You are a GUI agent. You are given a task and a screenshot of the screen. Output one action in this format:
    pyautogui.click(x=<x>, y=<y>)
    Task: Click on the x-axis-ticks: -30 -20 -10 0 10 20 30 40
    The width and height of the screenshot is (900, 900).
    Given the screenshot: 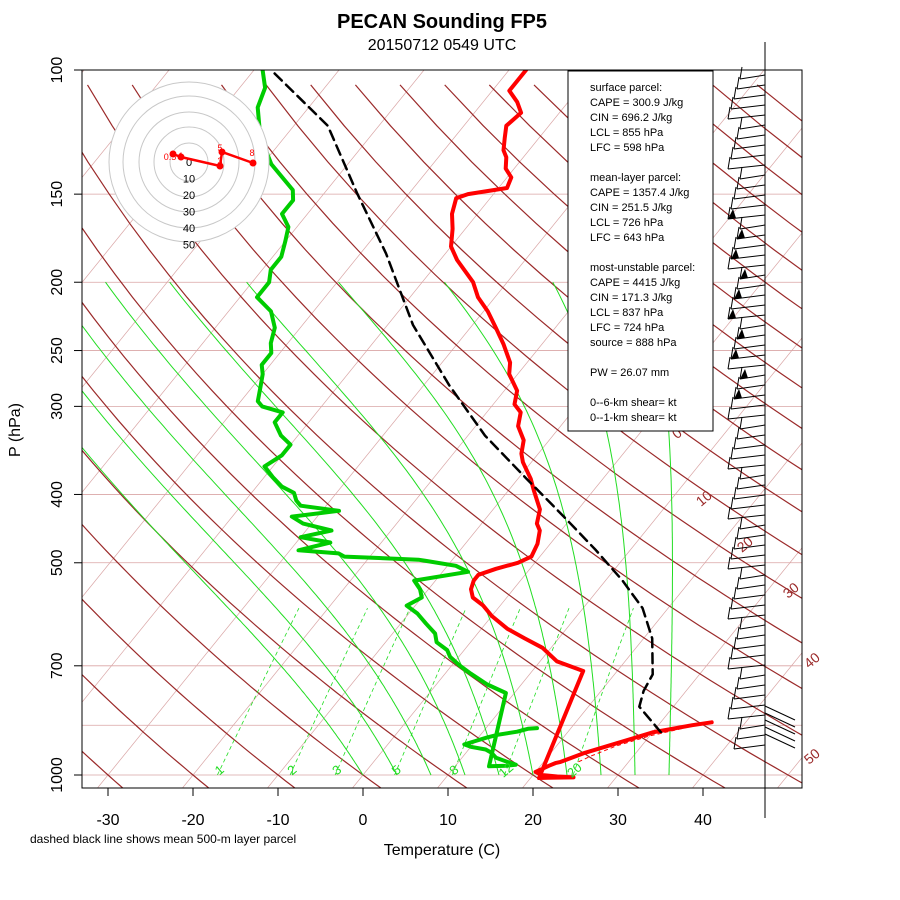 What is the action you would take?
    pyautogui.click(x=404, y=808)
    